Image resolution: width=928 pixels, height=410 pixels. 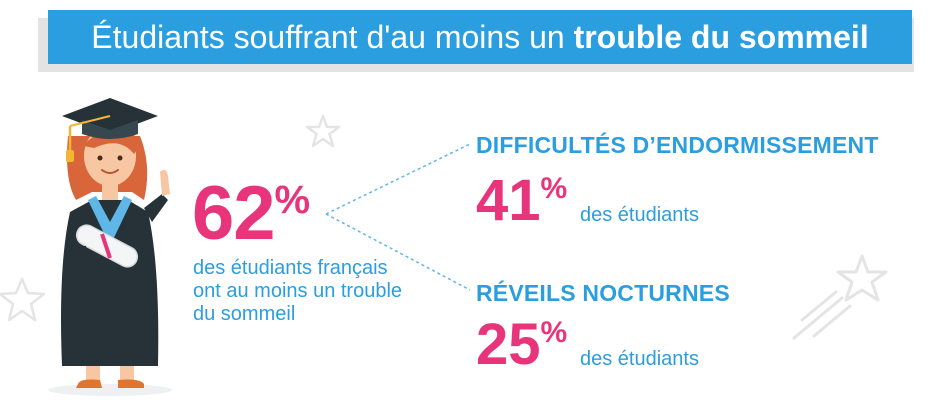 What do you see at coordinates (332, 37) in the screenshot?
I see `title-regular: Étudiants souffrant d'au moins un` at bounding box center [332, 37].